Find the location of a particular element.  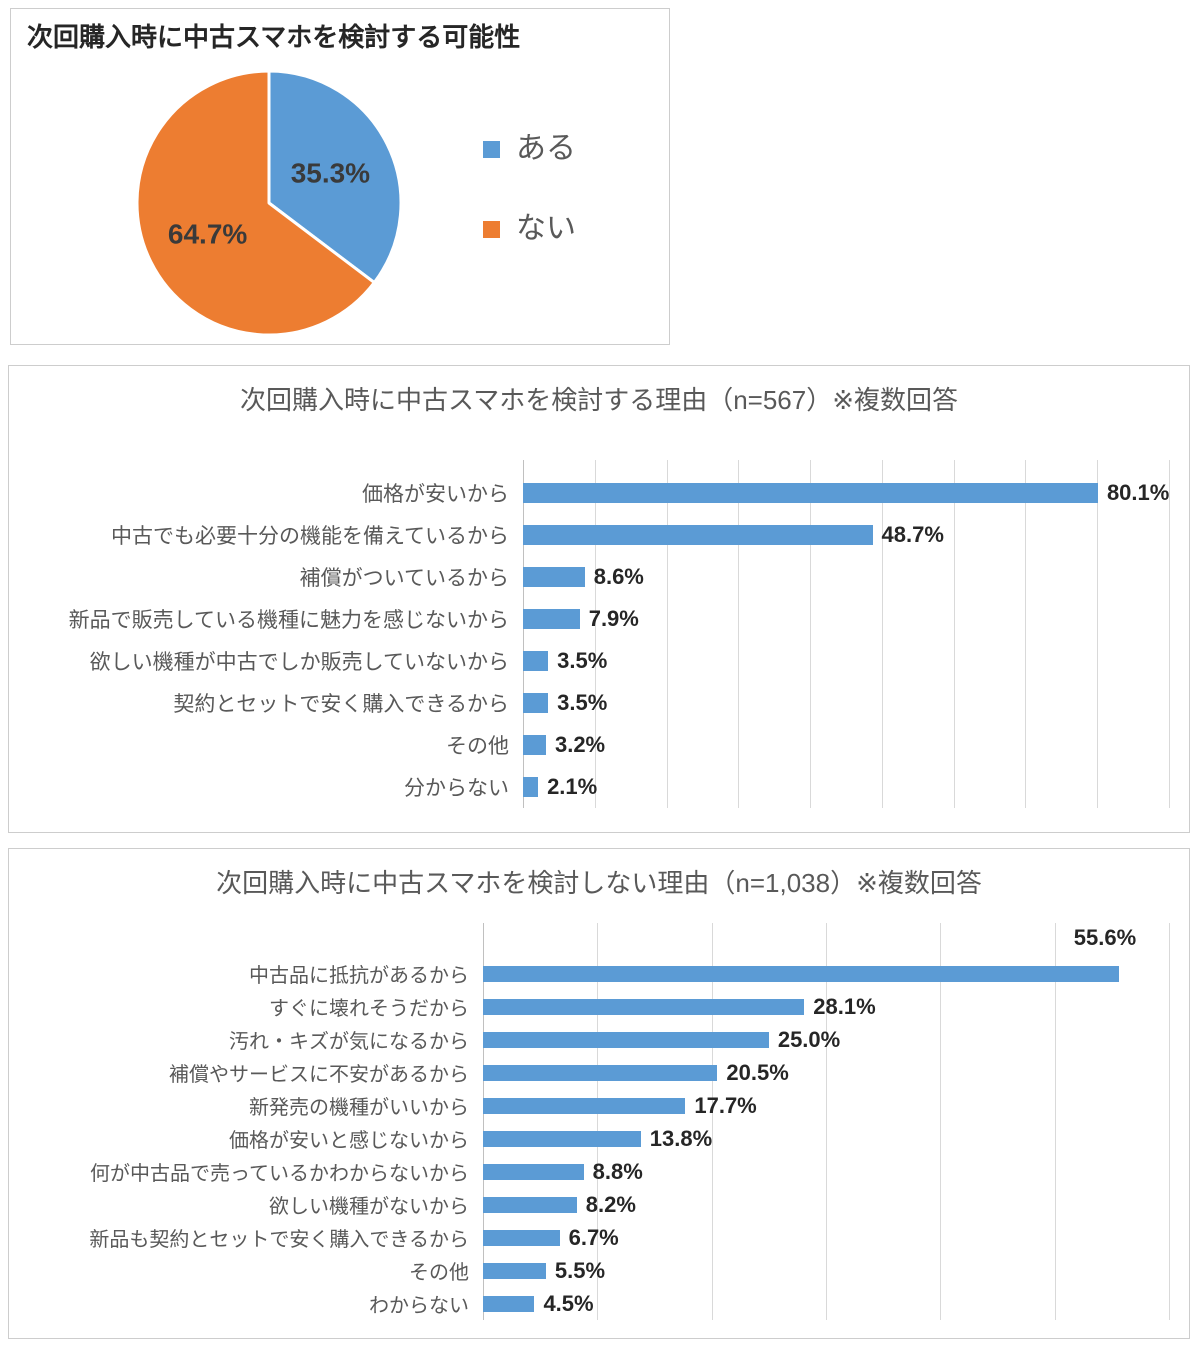

bar-value-label: 2.1% is located at coordinates (572, 786).